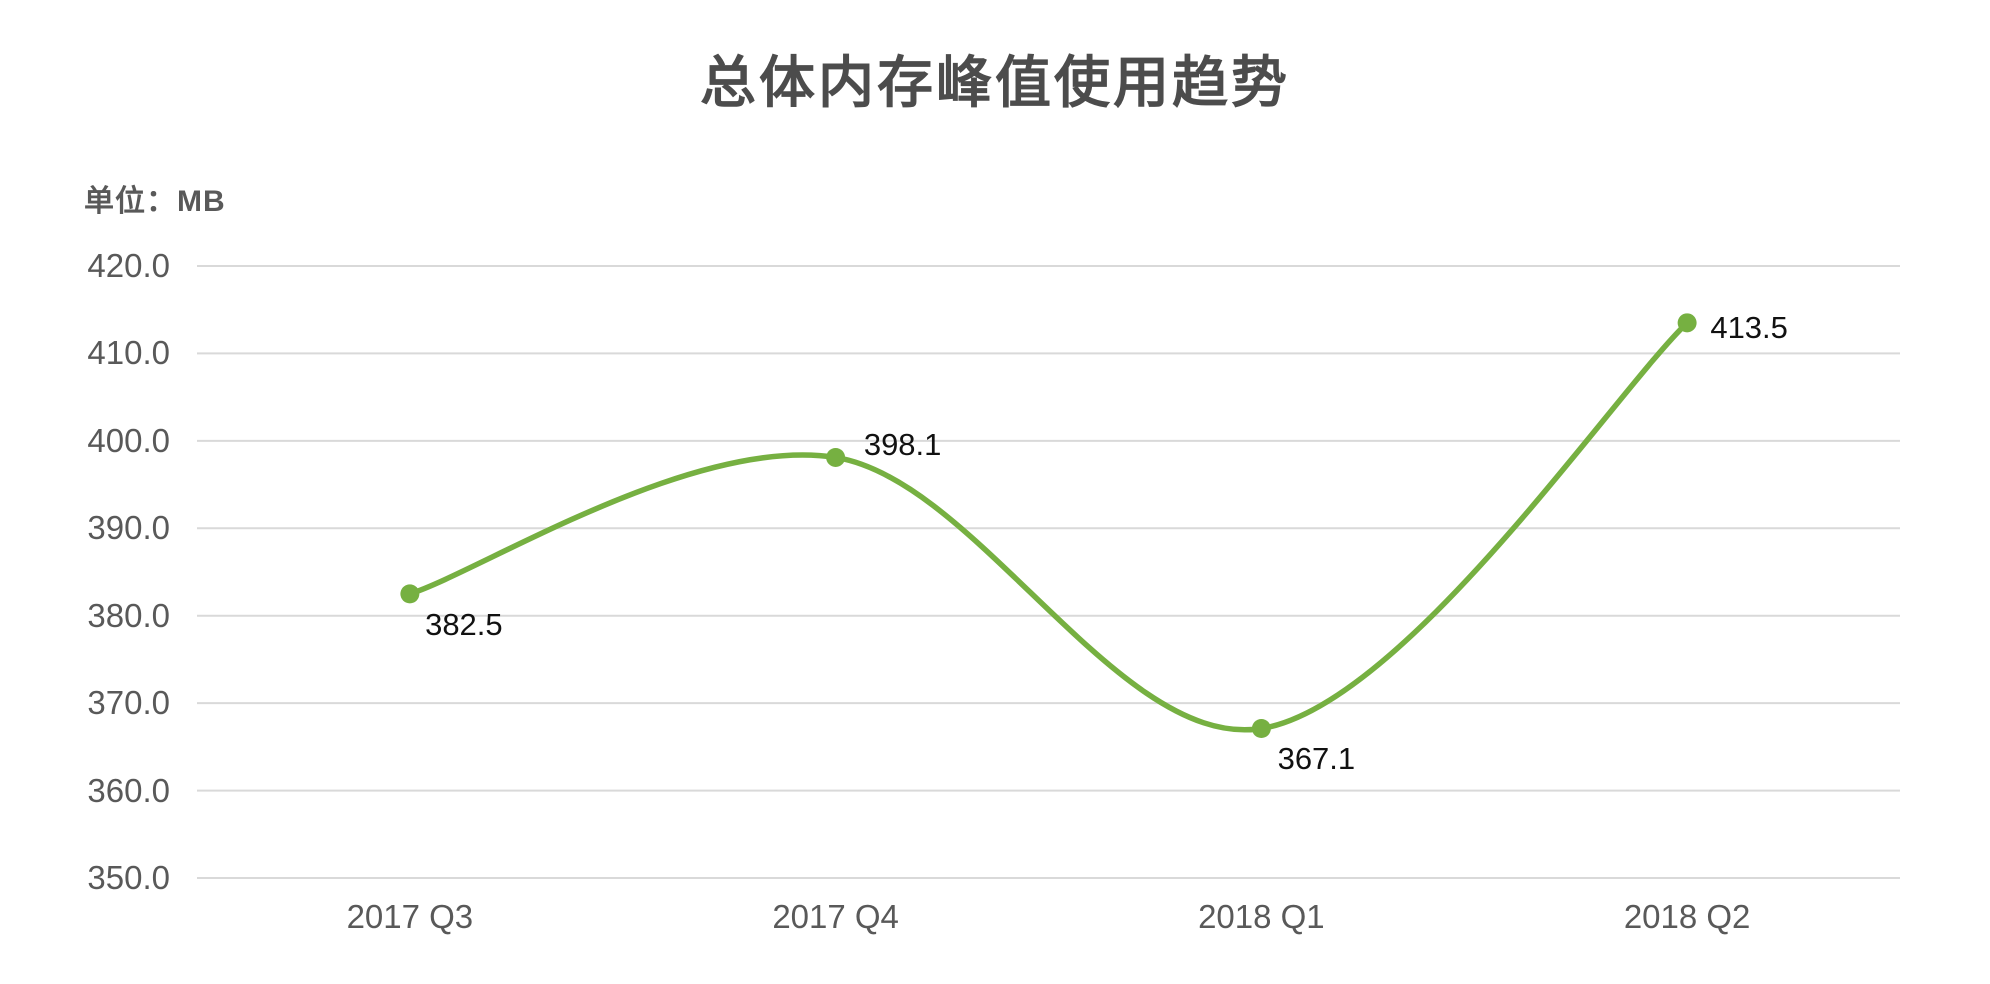 The height and width of the screenshot is (984, 1990). I want to click on y-unit-label: 单位：MB, so click(155, 201).